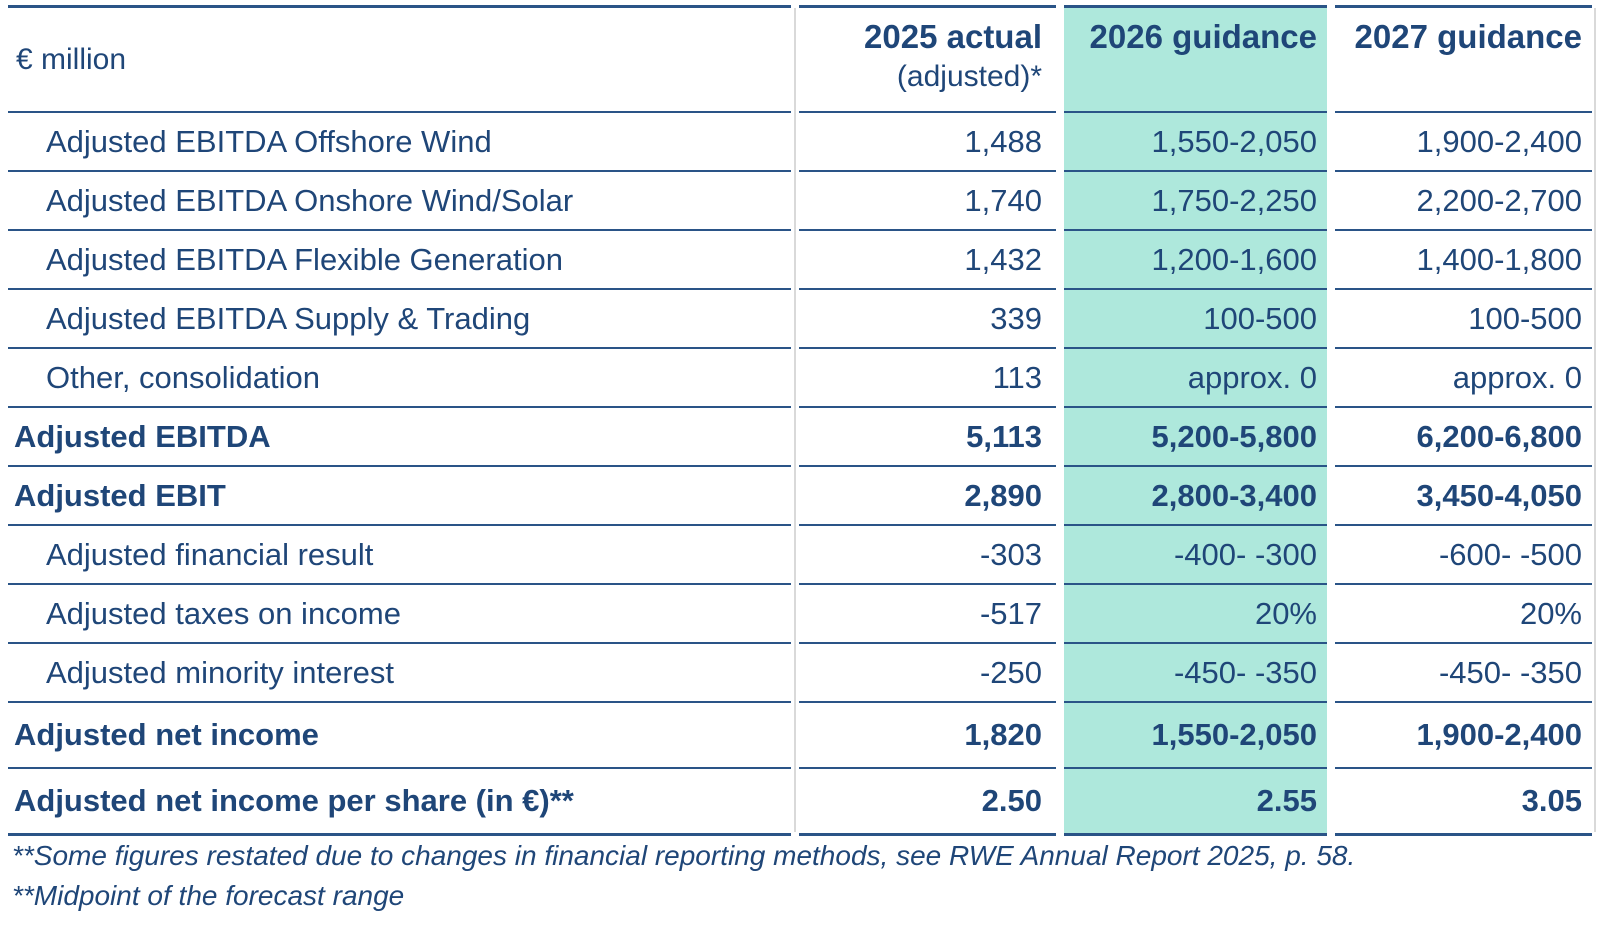 The width and height of the screenshot is (1600, 926). What do you see at coordinates (399, 260) in the screenshot?
I see `row-label: Adjusted EBITDA Flexible Generation` at bounding box center [399, 260].